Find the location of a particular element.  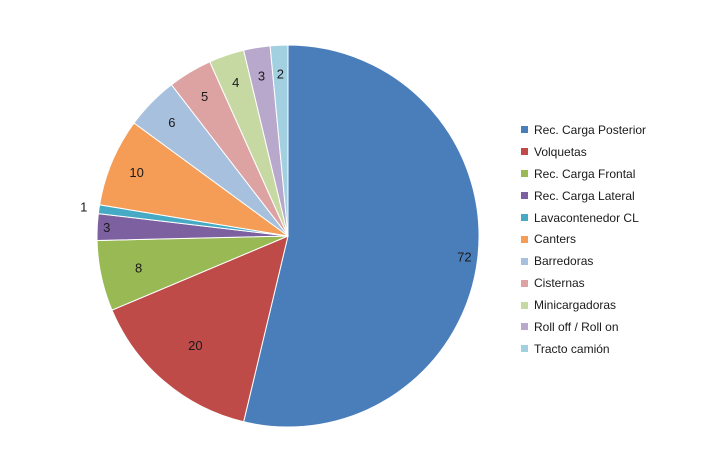

slice-data-label: 8 is located at coordinates (138, 268).